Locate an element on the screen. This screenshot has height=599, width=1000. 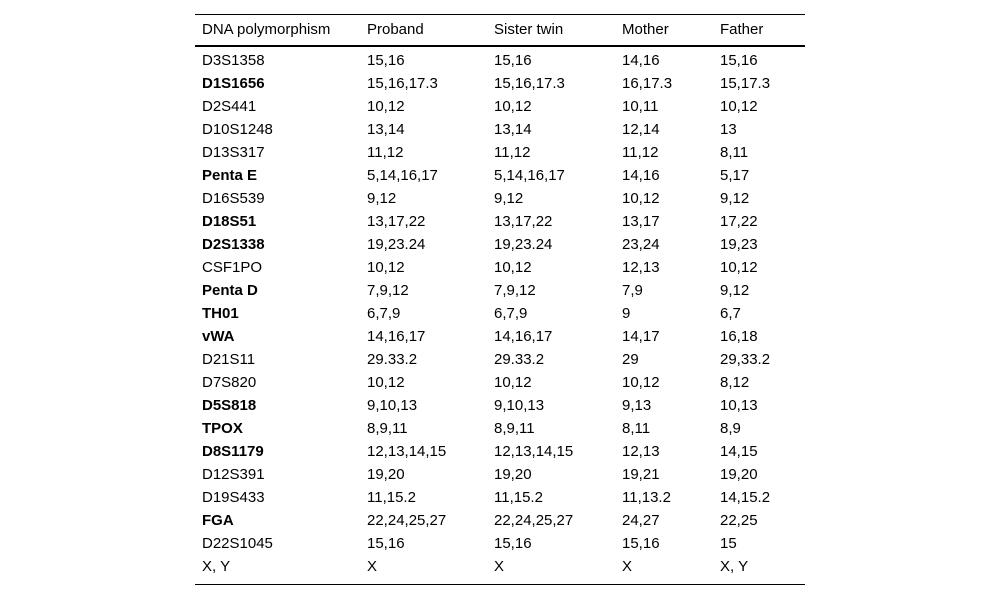
allele-value-cell: X, Y is located at coordinates (734, 566).